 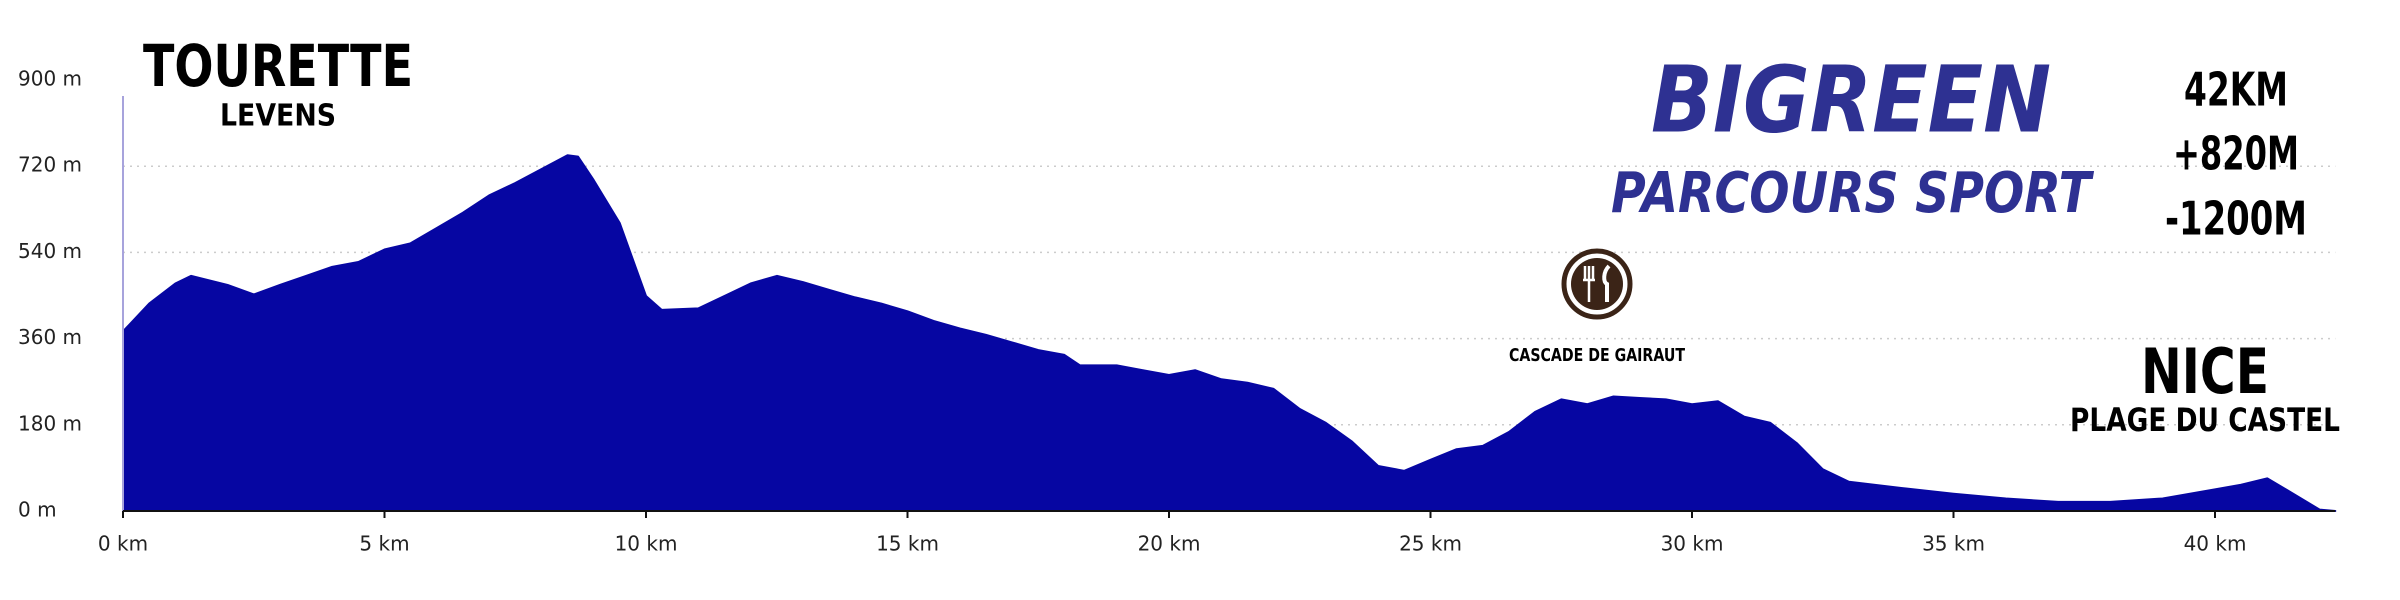 I want to click on y-tick-label: 0 m, so click(x=37, y=510).